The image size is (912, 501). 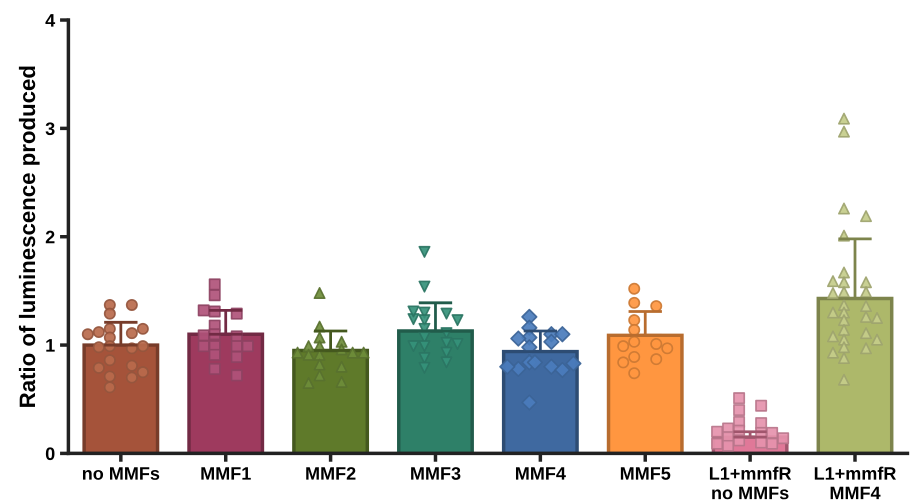 What do you see at coordinates (29, 236) in the screenshot?
I see `y-axis-title: Ratio of luminescence produced` at bounding box center [29, 236].